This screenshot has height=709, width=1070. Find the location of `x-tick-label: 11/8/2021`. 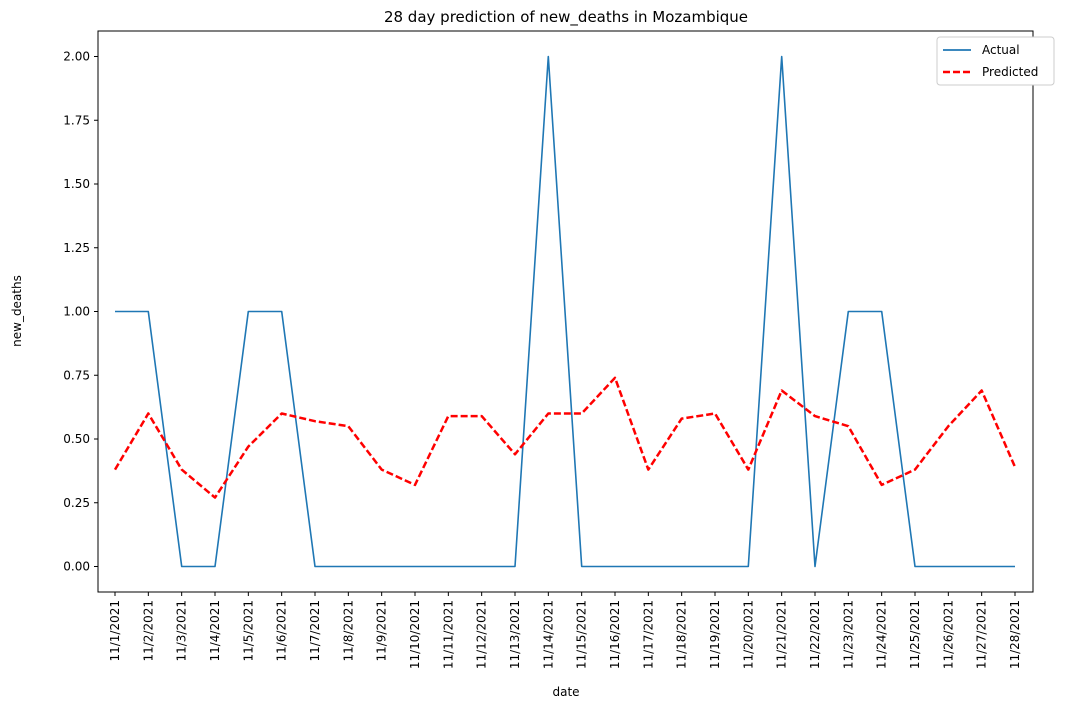

x-tick-label: 11/8/2021 is located at coordinates (348, 631).